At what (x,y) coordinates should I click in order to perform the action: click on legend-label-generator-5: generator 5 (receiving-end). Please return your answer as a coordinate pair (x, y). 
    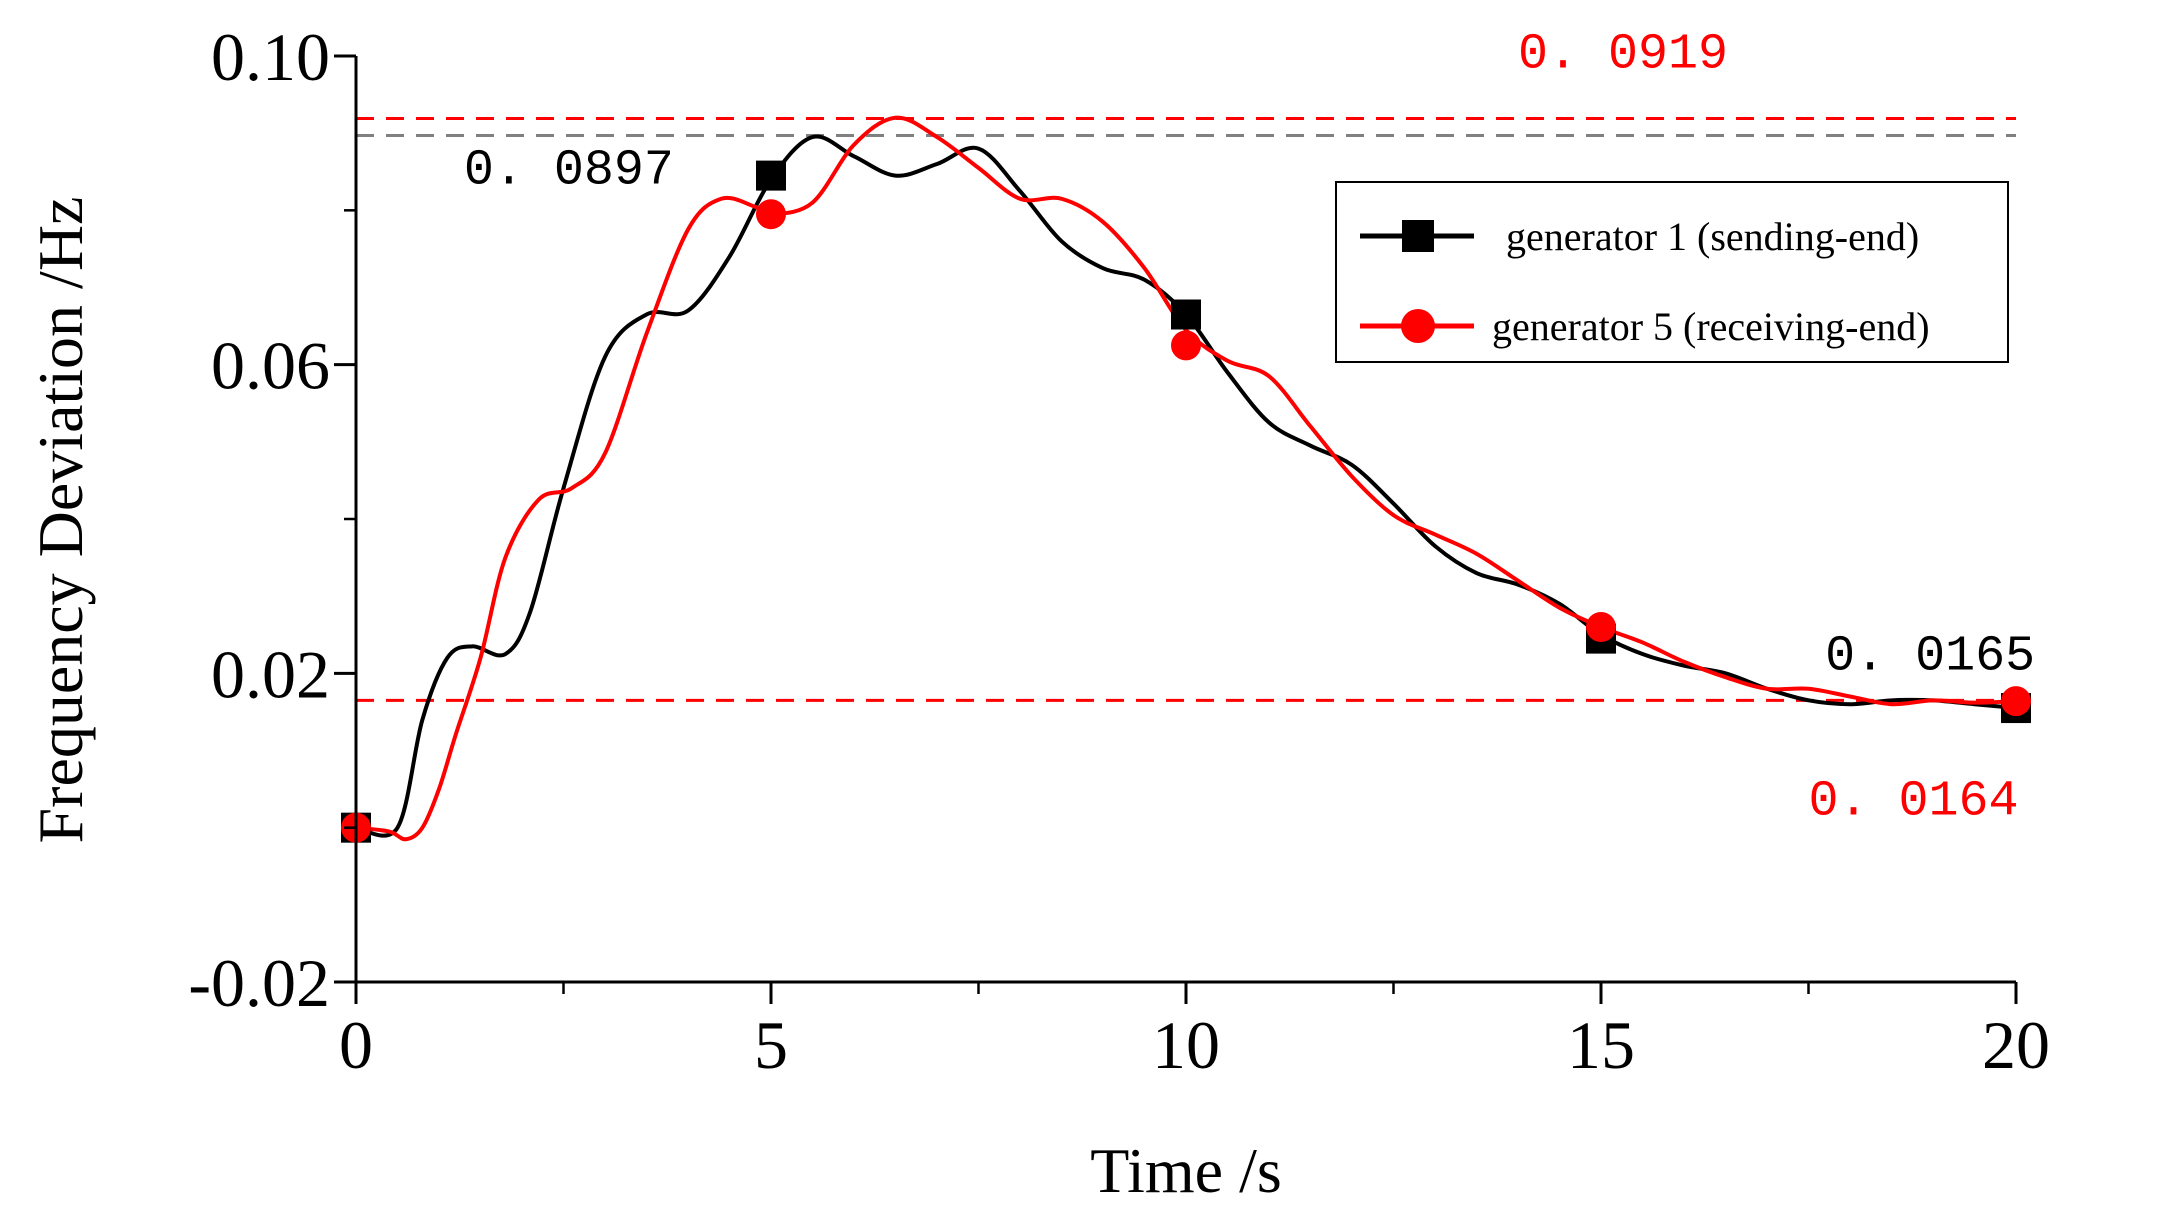
    Looking at the image, I should click on (1711, 326).